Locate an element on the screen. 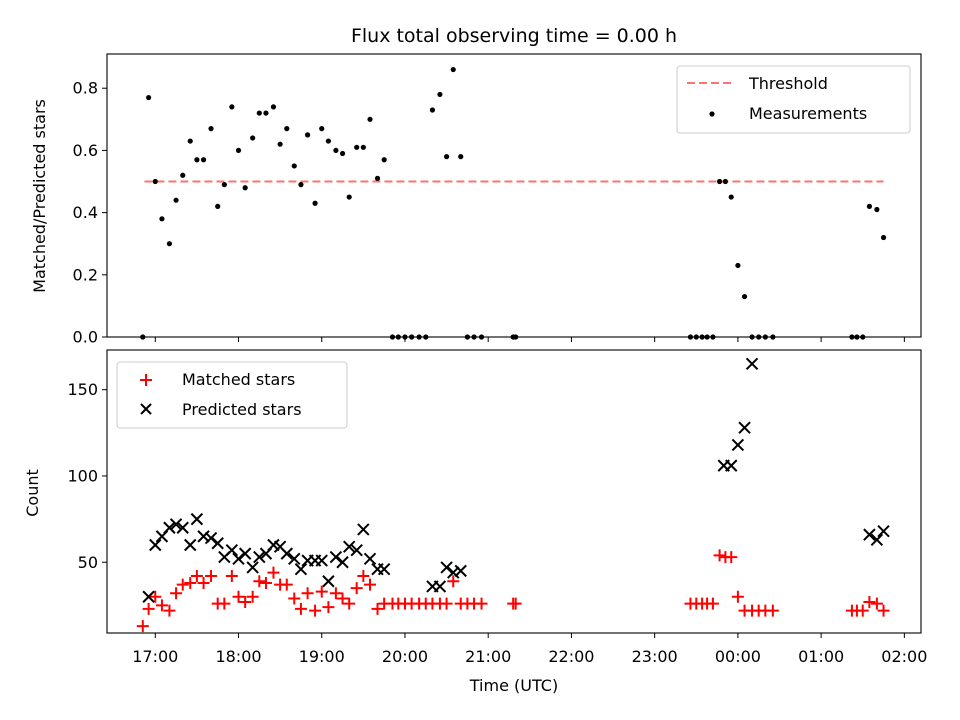  x-tick-label: 00:00 is located at coordinates (738, 656).